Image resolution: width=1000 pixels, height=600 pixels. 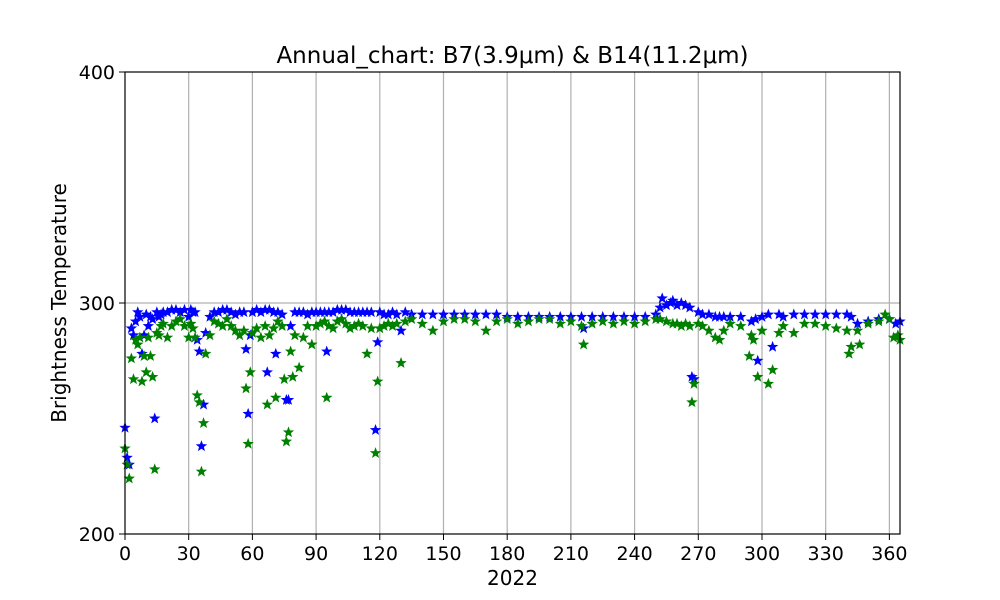 I want to click on y-tick-label: 200, so click(x=97, y=535).